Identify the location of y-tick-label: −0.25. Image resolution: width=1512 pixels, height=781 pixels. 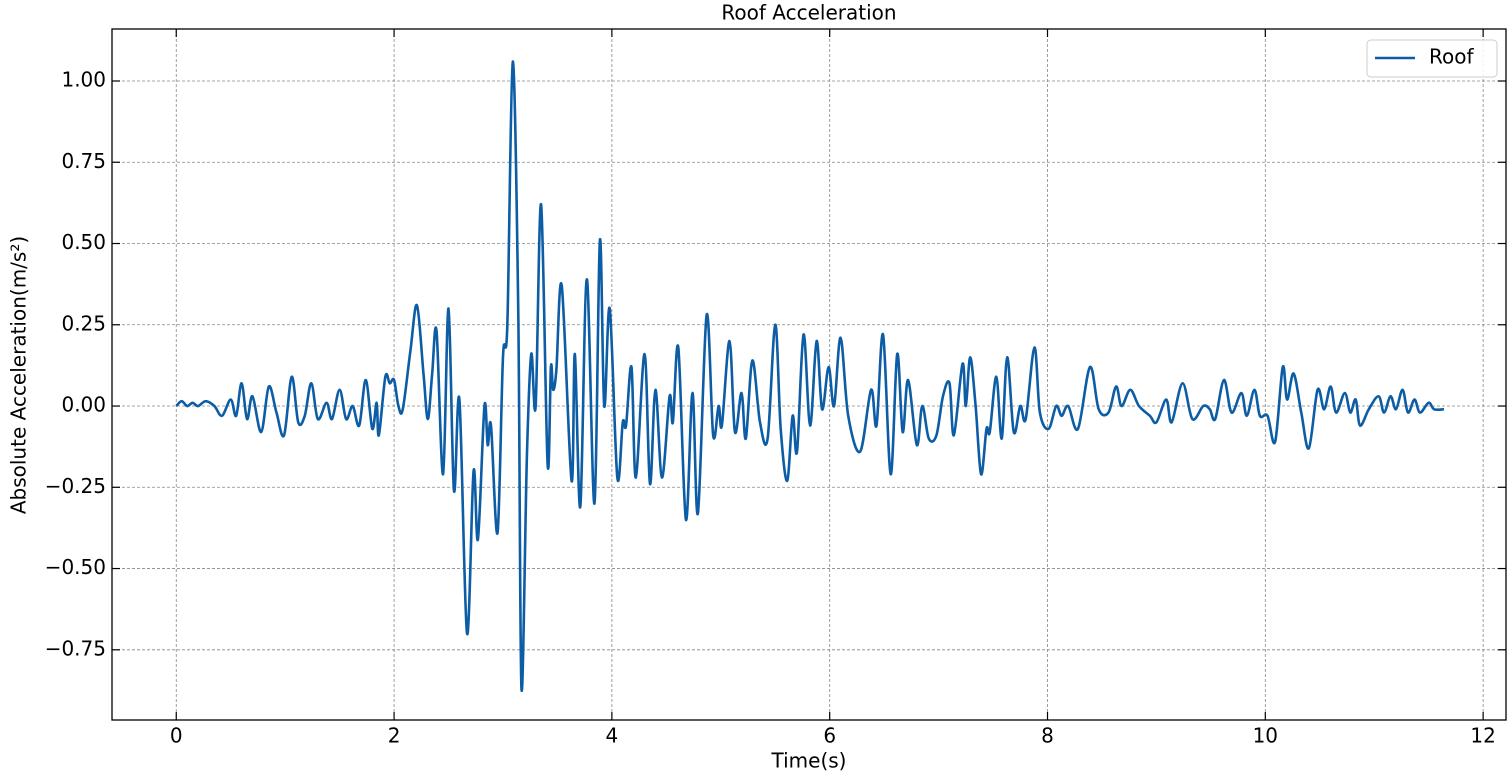
(75, 486).